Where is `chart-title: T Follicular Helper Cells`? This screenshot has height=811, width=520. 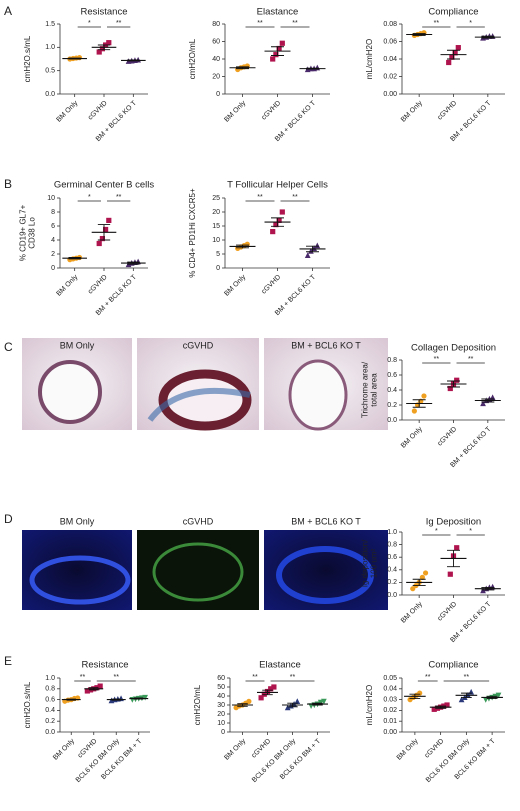 chart-title: T Follicular Helper Cells is located at coordinates (277, 185).